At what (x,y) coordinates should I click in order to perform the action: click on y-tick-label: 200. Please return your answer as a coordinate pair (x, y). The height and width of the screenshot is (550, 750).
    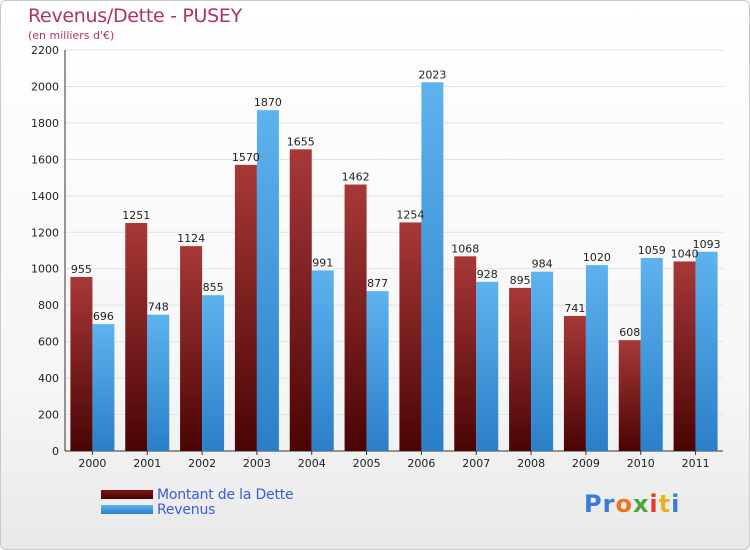
    Looking at the image, I should click on (48, 415).